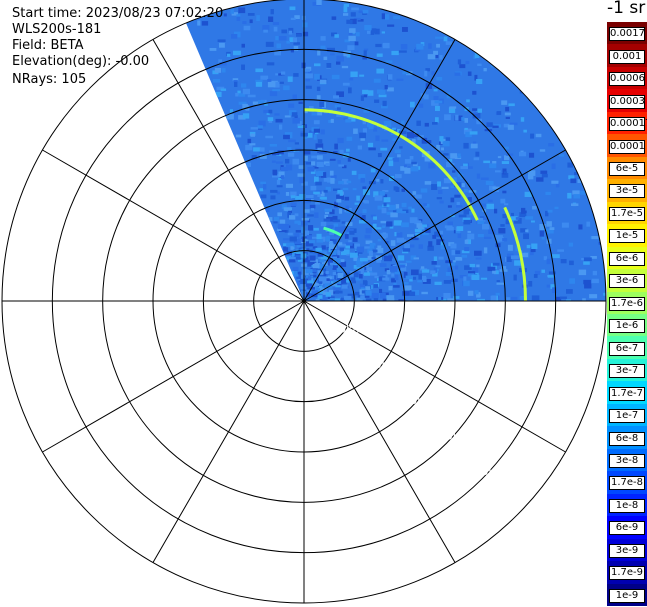 This screenshot has height=607, width=647. I want to click on range-labels: 0 1.00km 2.00km 3.00km 4.00km 5.00km, so click(406, 400).